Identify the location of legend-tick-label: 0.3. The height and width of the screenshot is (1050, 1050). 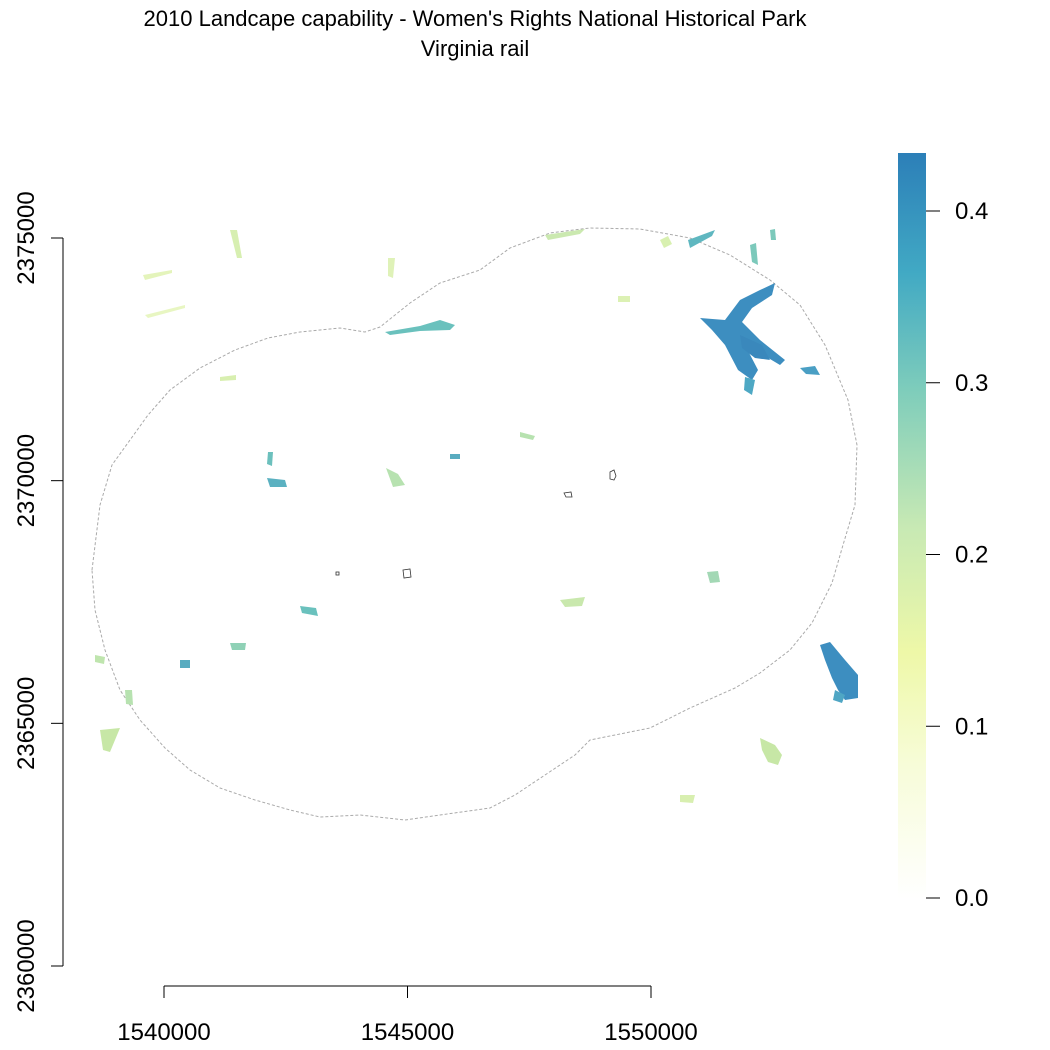
(971, 383).